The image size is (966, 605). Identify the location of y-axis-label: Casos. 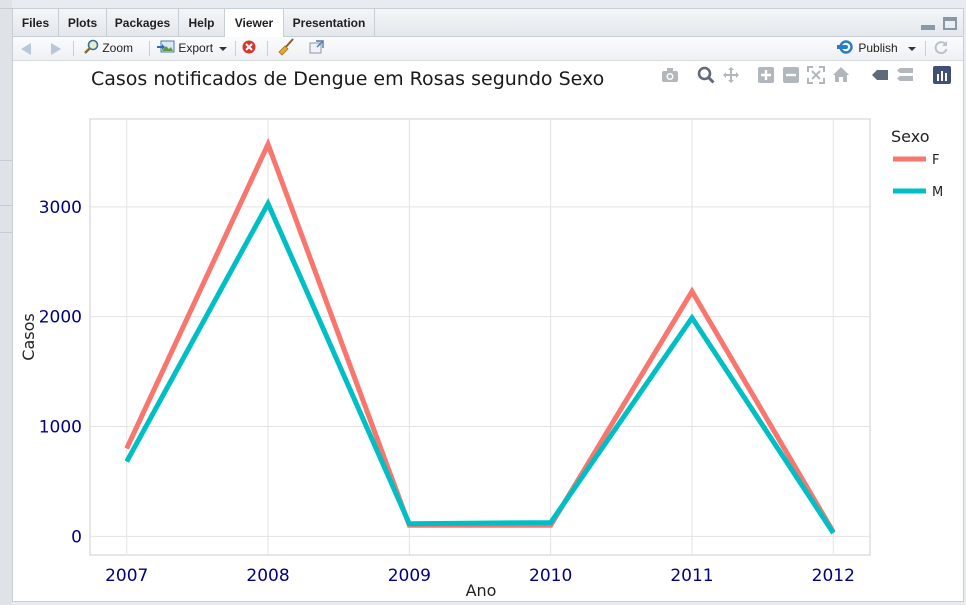
(28, 336).